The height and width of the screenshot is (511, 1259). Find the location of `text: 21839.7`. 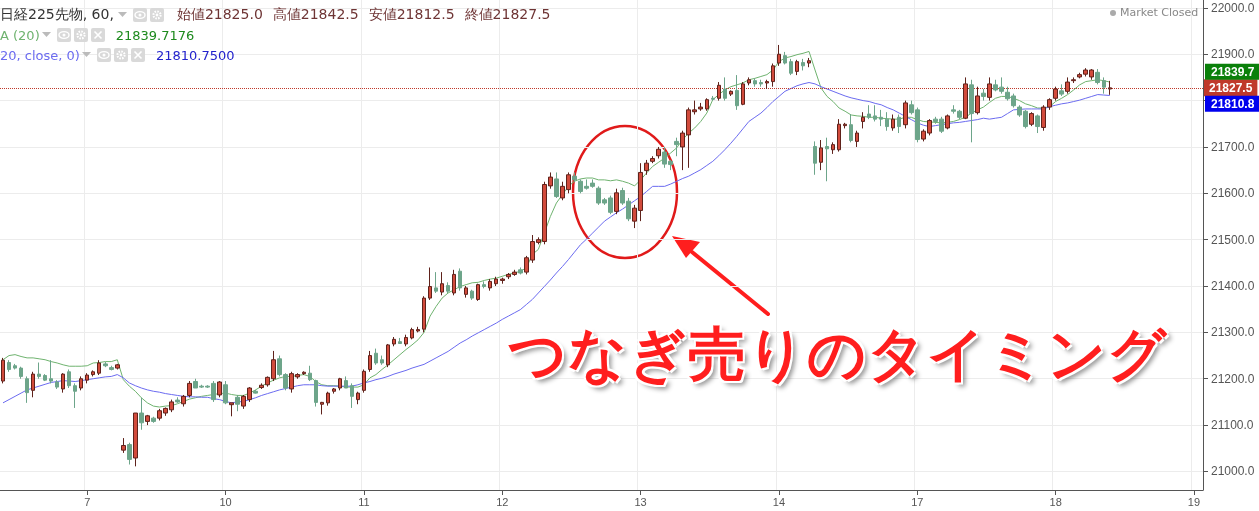

text: 21839.7 is located at coordinates (1233, 71).